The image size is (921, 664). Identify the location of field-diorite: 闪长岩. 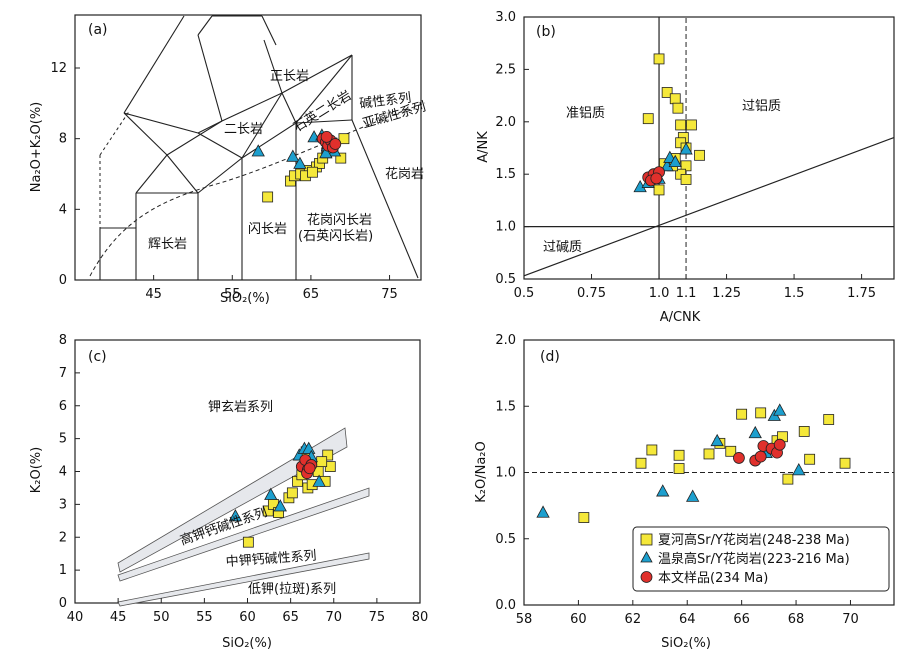
(267, 229).